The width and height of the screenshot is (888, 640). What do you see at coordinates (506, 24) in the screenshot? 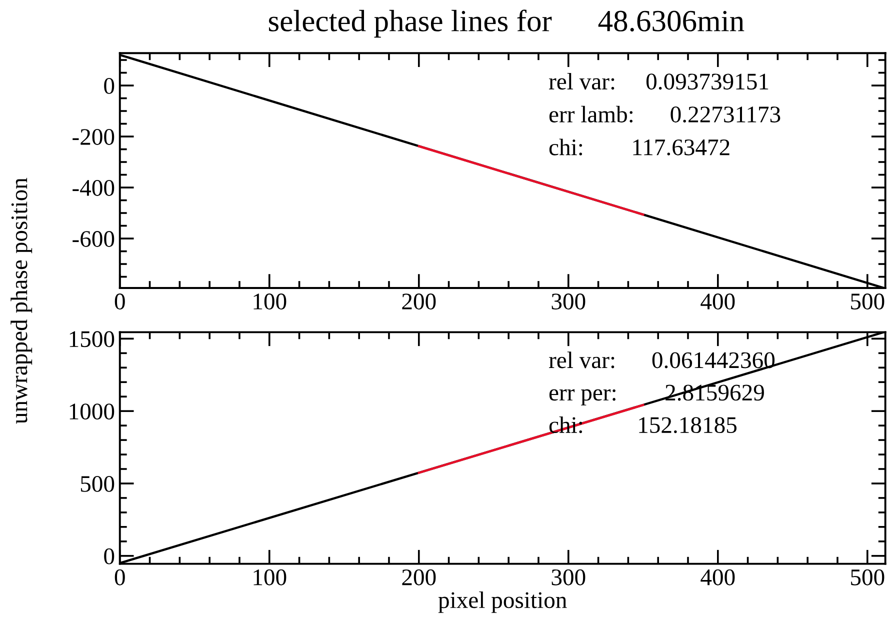
I see `chart-title: selected phase lines for 48.6306min` at bounding box center [506, 24].